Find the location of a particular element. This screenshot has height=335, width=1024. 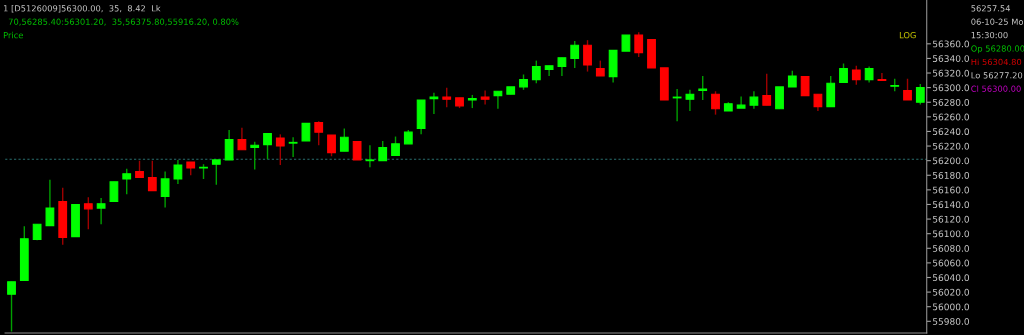

y-tick-label: 56020.0 is located at coordinates (951, 292).